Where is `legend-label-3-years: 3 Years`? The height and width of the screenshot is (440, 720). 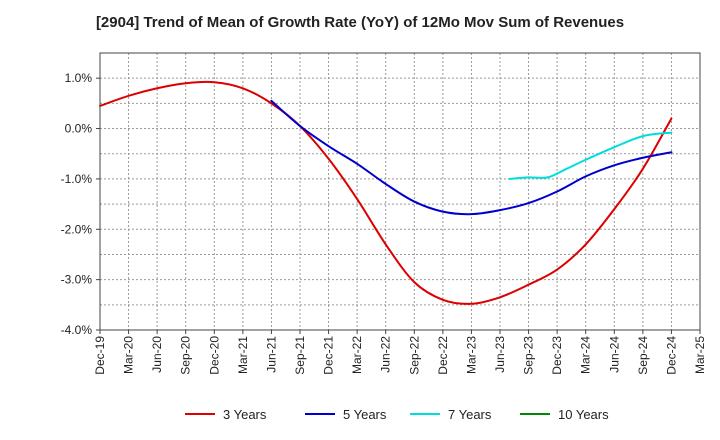 legend-label-3-years: 3 Years is located at coordinates (245, 414).